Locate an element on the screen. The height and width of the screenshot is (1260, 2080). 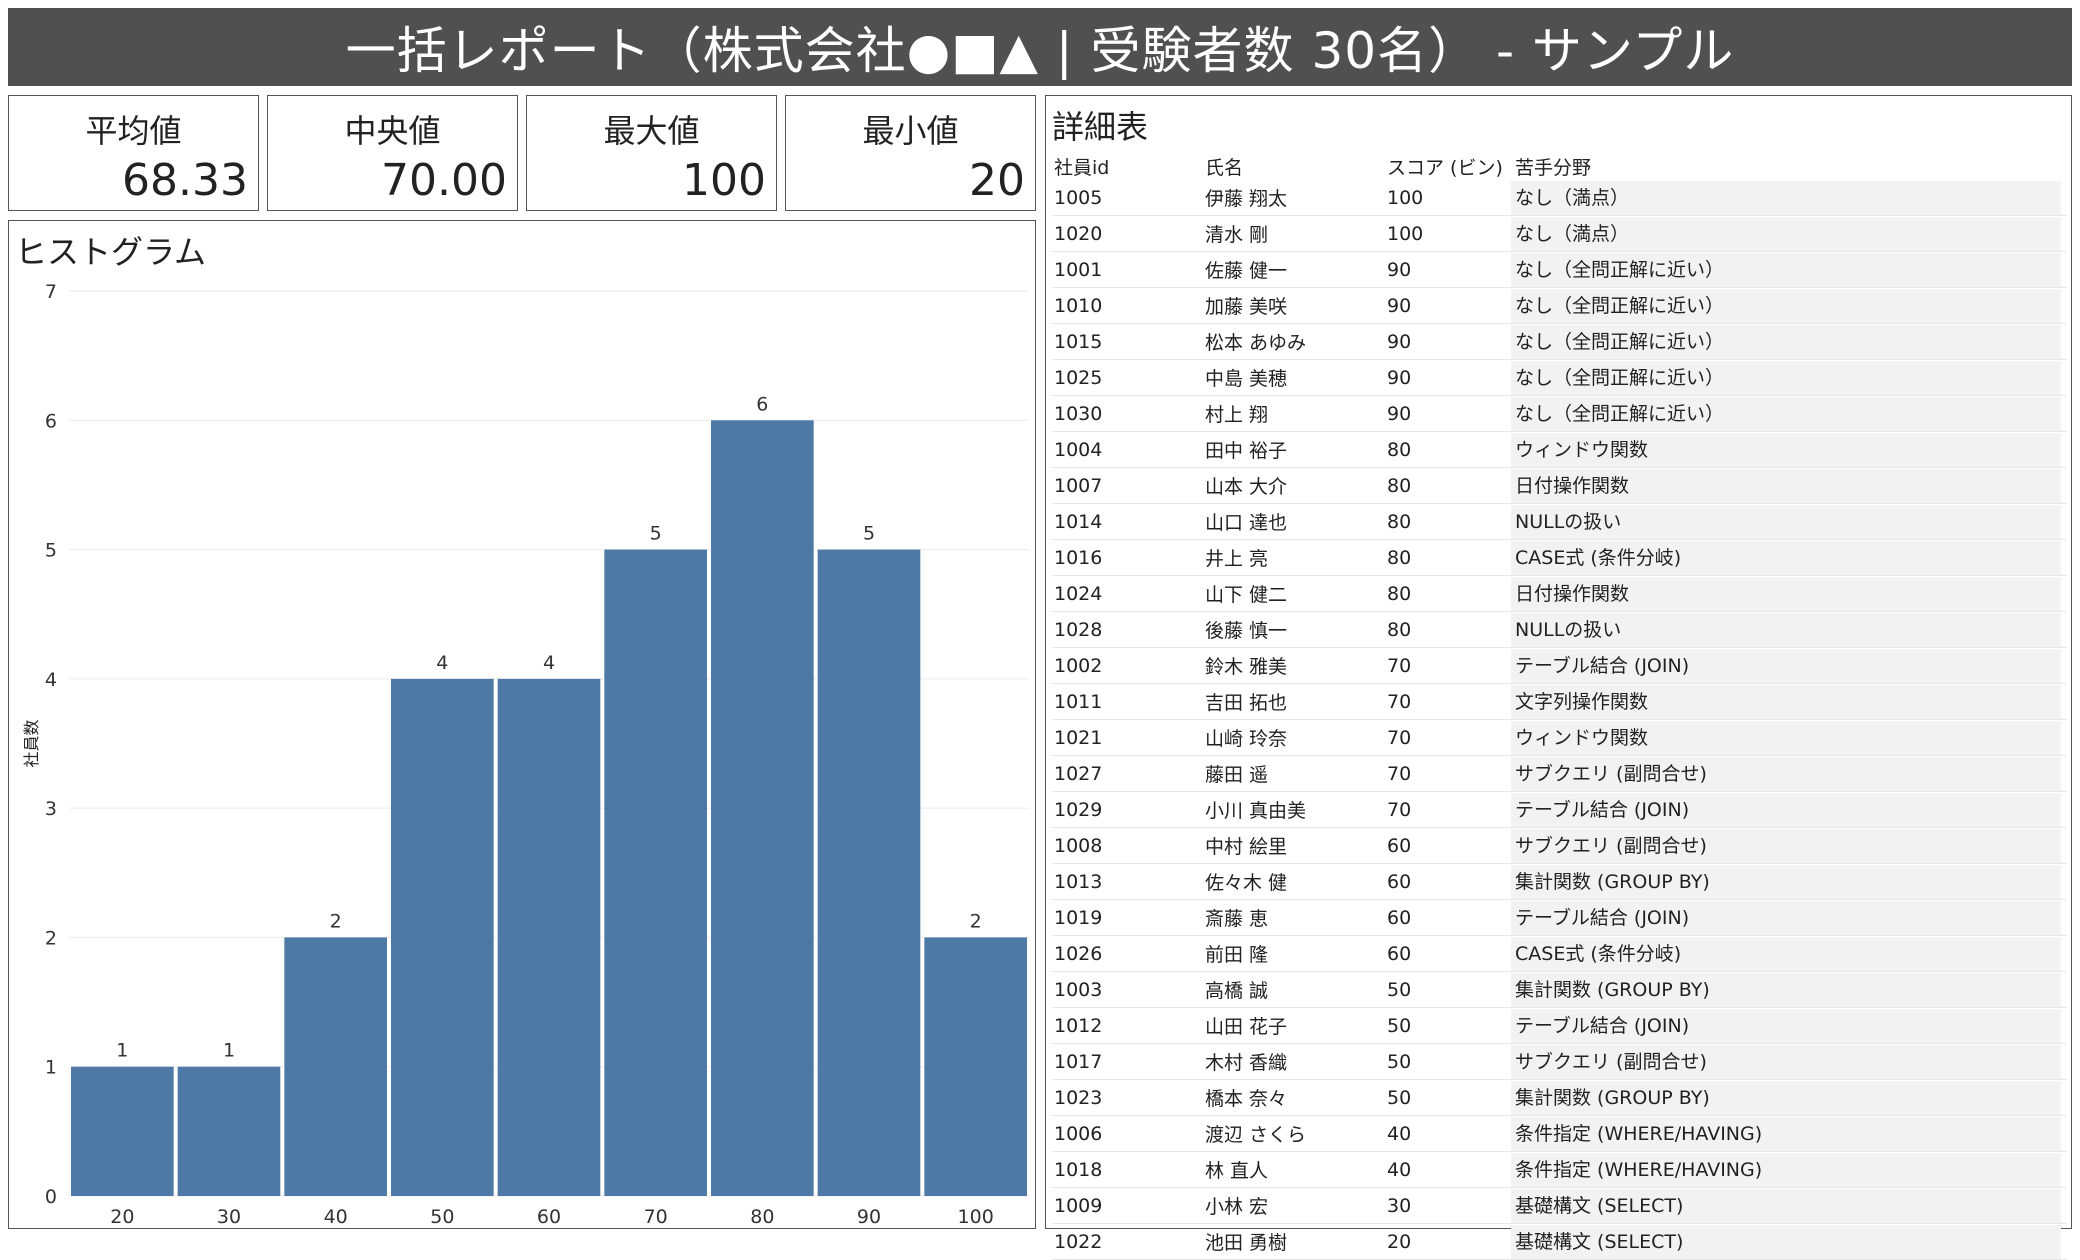
cell-name: 井上 亮 is located at coordinates (1237, 559).